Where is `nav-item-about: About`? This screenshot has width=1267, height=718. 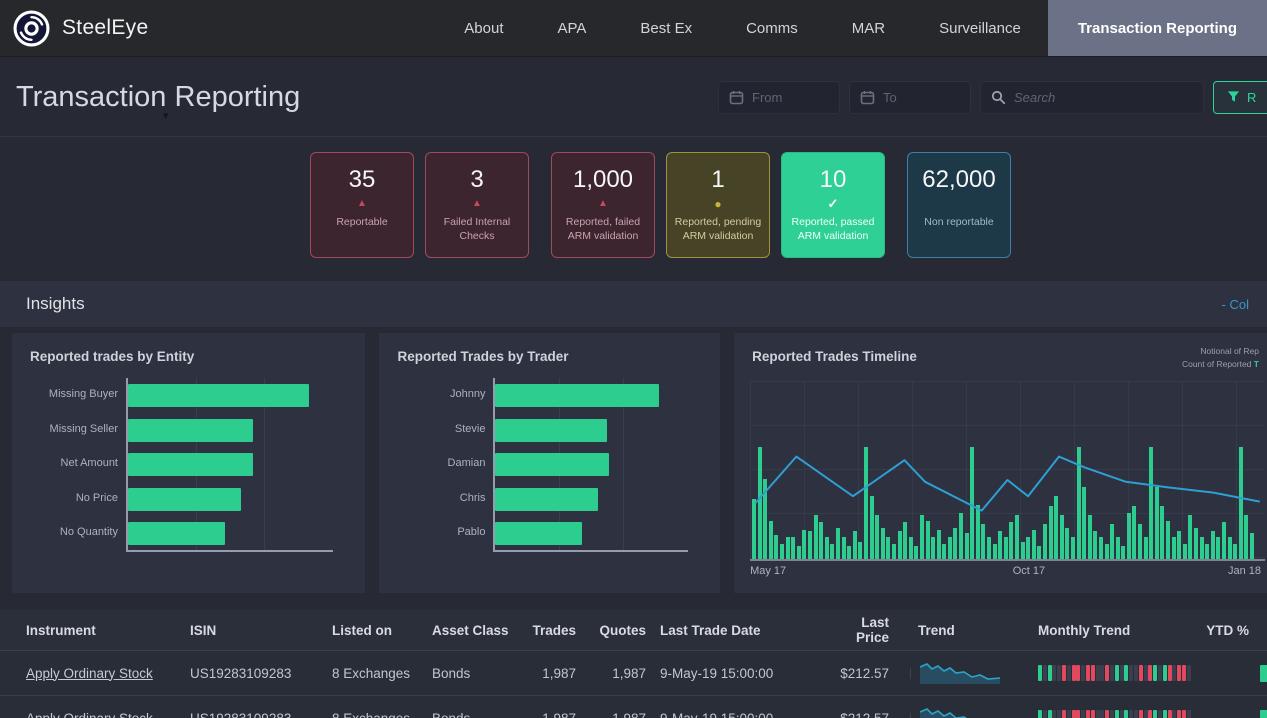
nav-item-about: About is located at coordinates (484, 28).